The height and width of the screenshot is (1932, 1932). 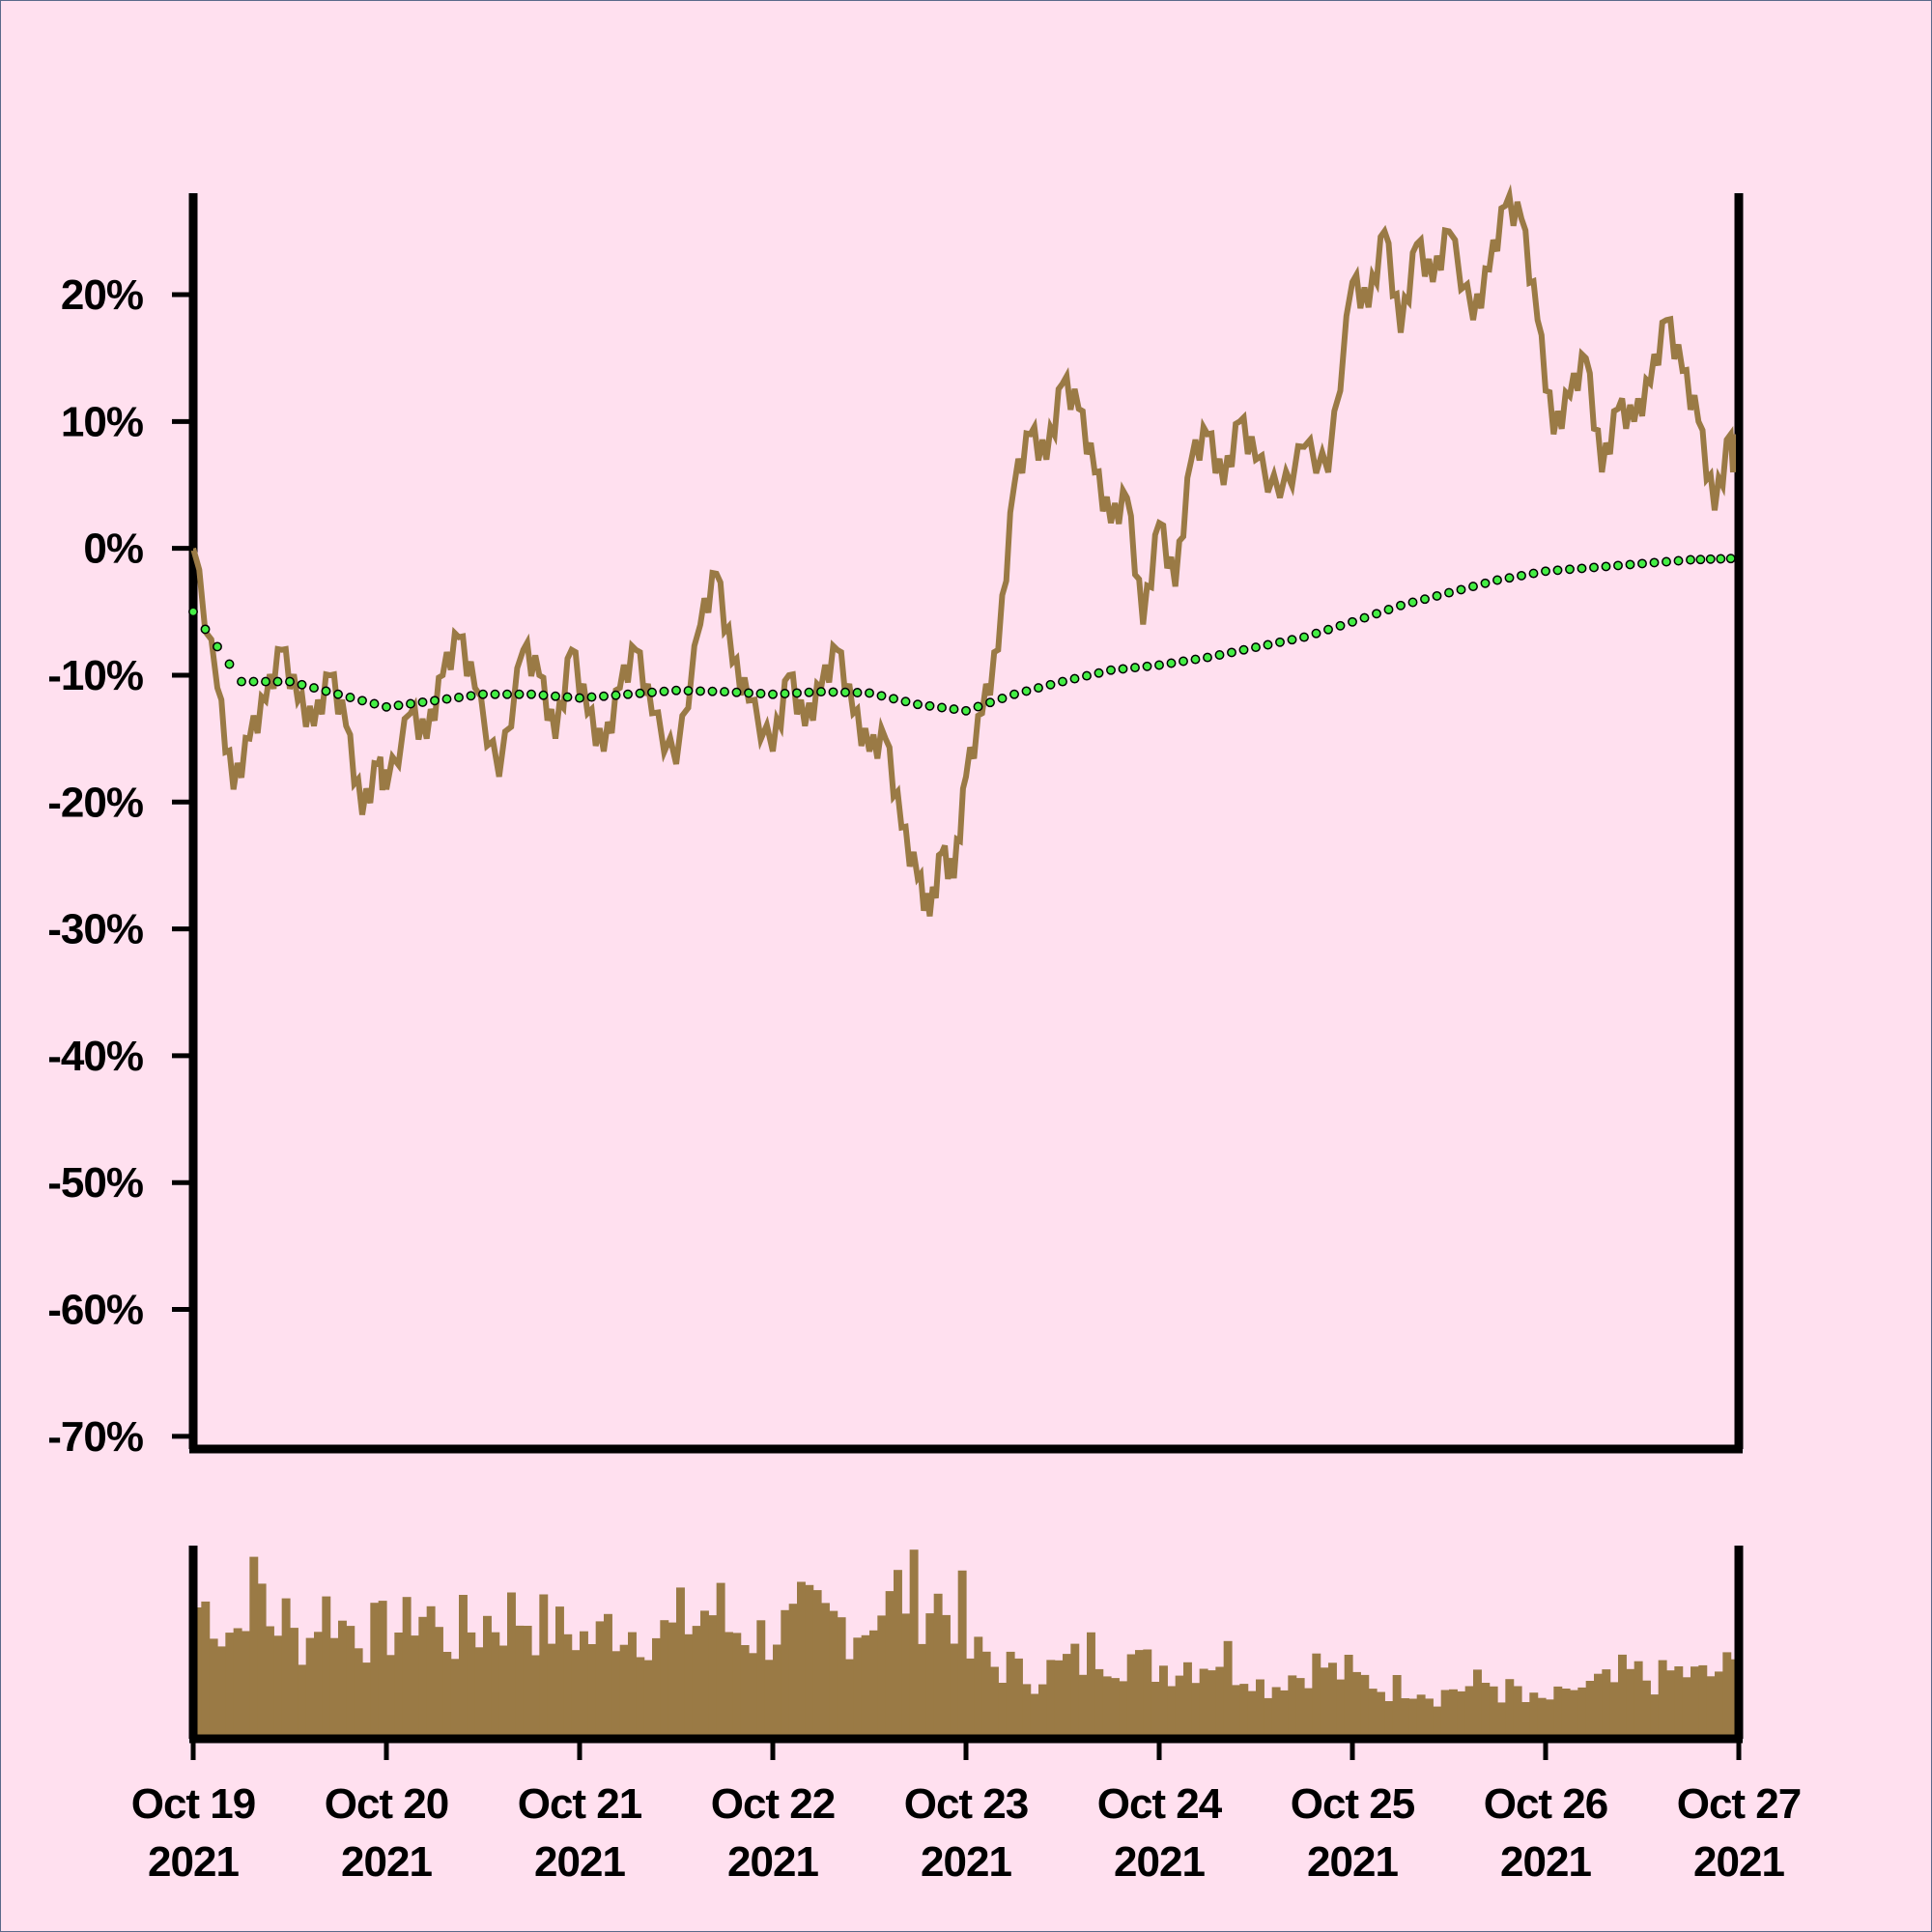 What do you see at coordinates (113, 549) in the screenshot?
I see `y-tick-label: 0%` at bounding box center [113, 549].